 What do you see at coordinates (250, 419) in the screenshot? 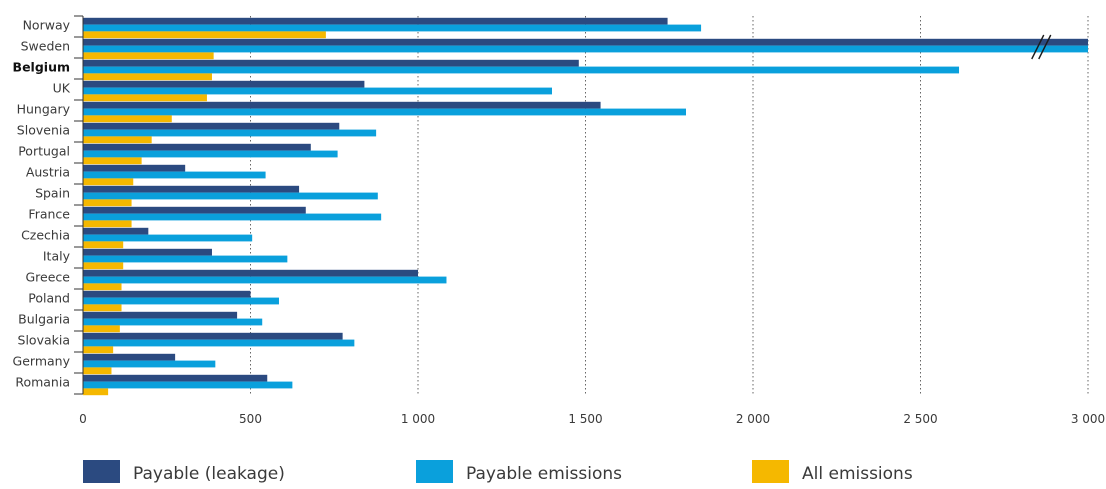
I see `x-tick-label-500: 500` at bounding box center [250, 419].